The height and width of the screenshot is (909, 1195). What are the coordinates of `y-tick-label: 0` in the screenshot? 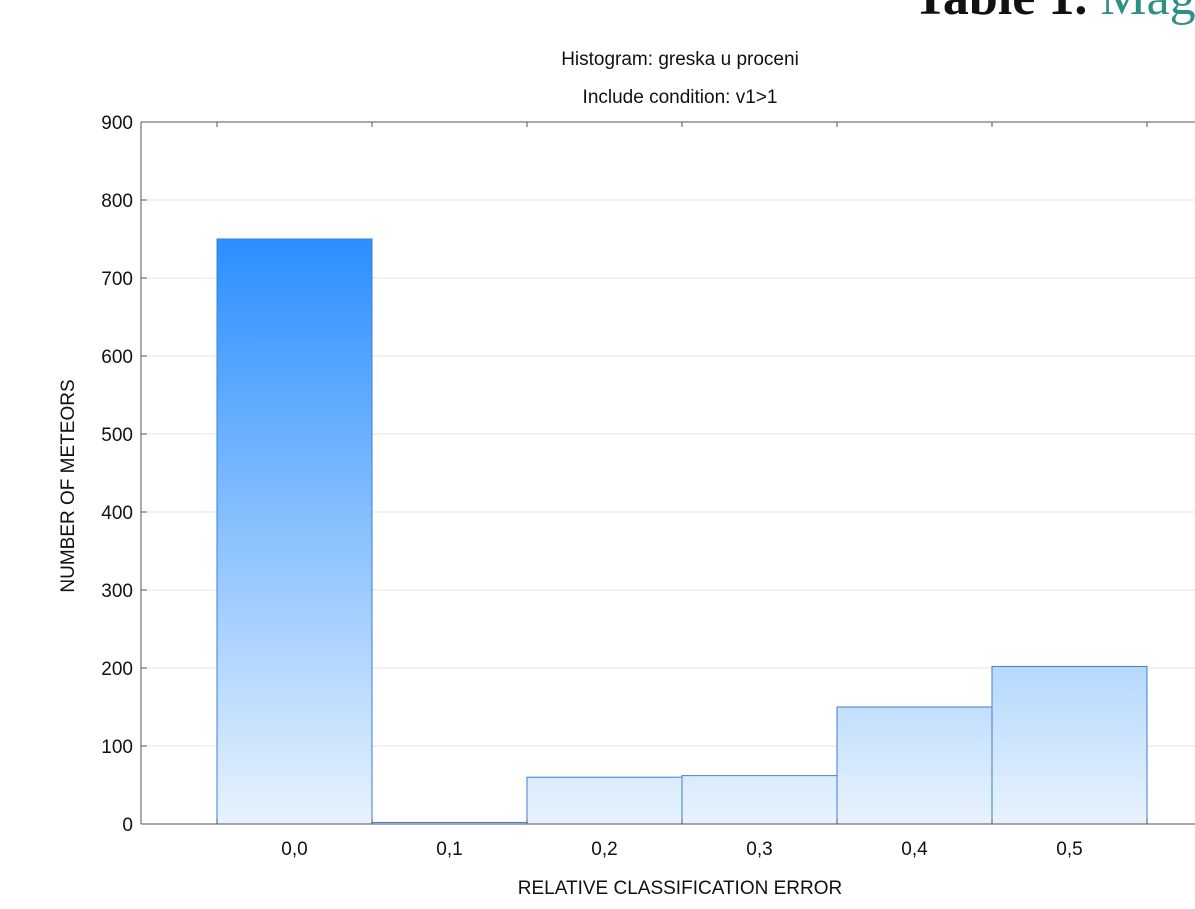 It's located at (127, 825).